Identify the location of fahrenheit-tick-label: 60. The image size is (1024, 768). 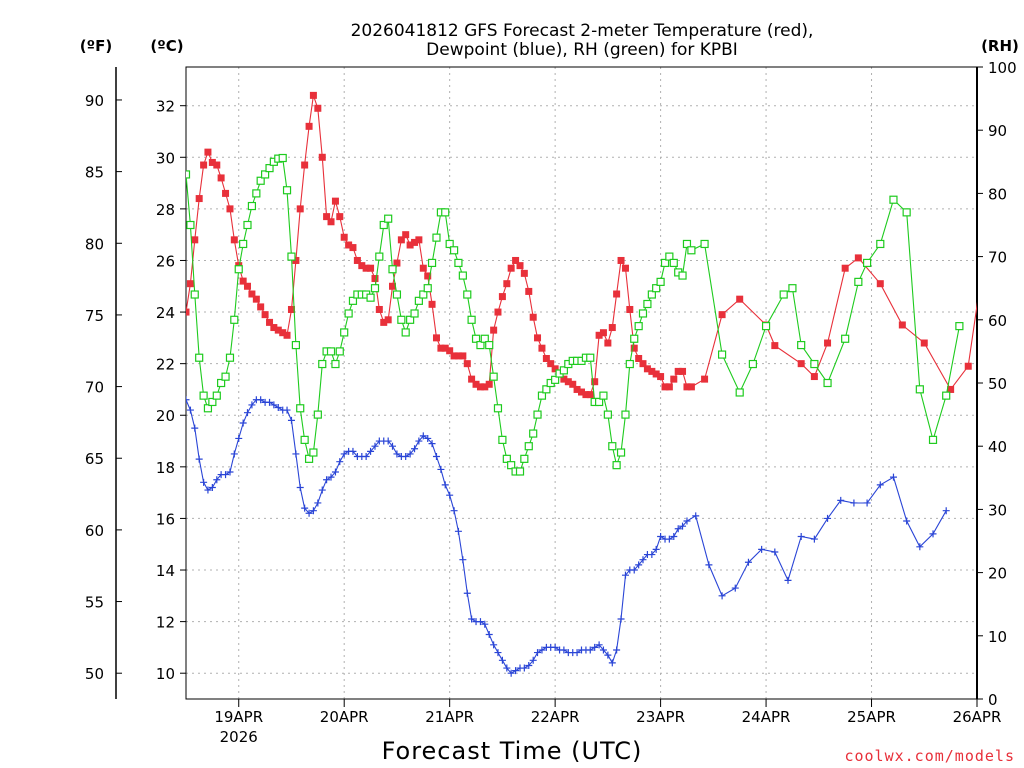
(94, 531).